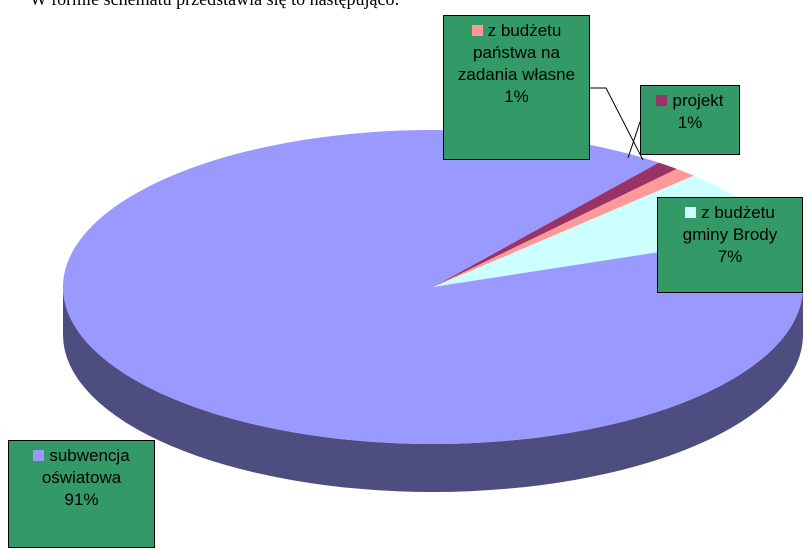  Describe the element at coordinates (730, 223) in the screenshot. I see `category-label: z budżetu gminy Brody` at that location.